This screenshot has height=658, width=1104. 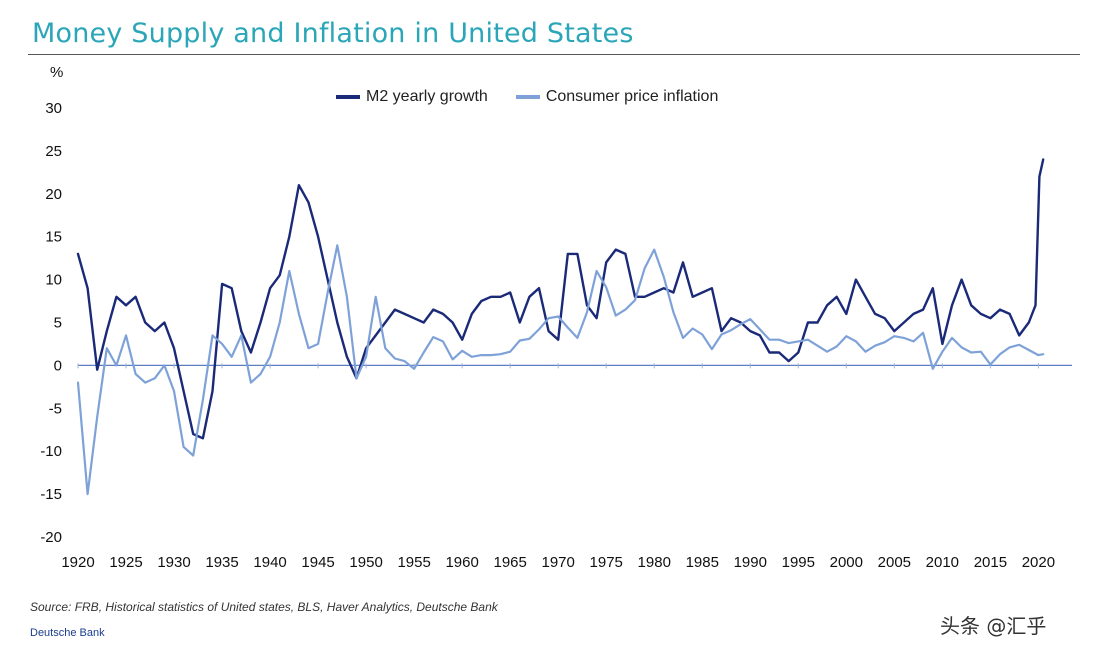 What do you see at coordinates (894, 562) in the screenshot?
I see `x-tick-label: 2005` at bounding box center [894, 562].